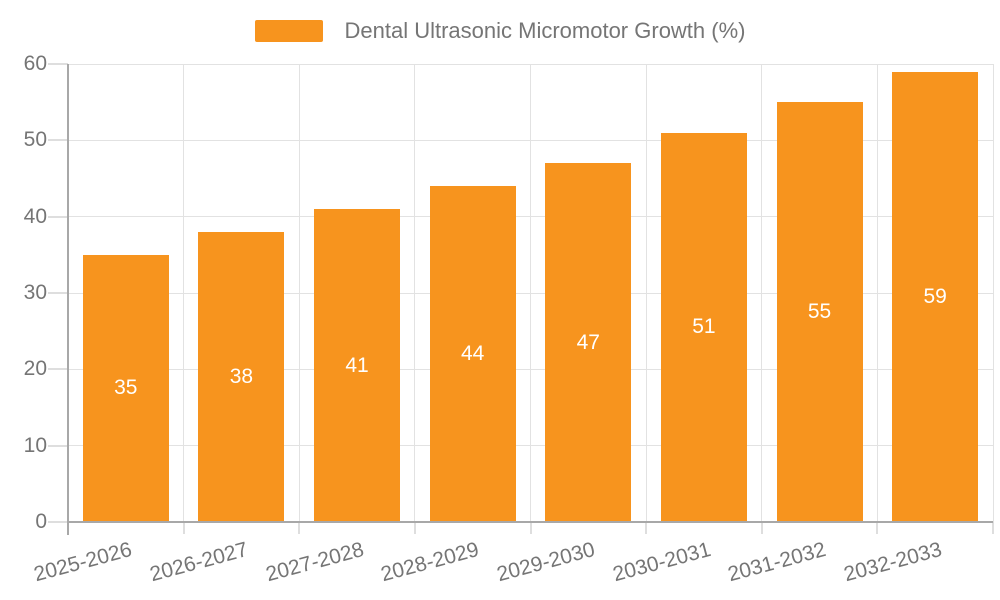 This screenshot has width=1000, height=600. Describe the element at coordinates (35, 445) in the screenshot. I see `y-axis-label: 10` at that location.